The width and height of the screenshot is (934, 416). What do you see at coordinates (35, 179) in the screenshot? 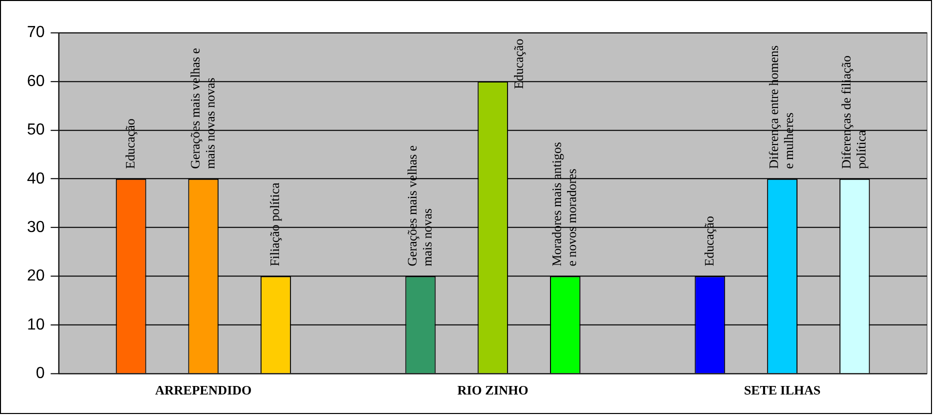
I see `y-tick-label: 40` at bounding box center [35, 179].